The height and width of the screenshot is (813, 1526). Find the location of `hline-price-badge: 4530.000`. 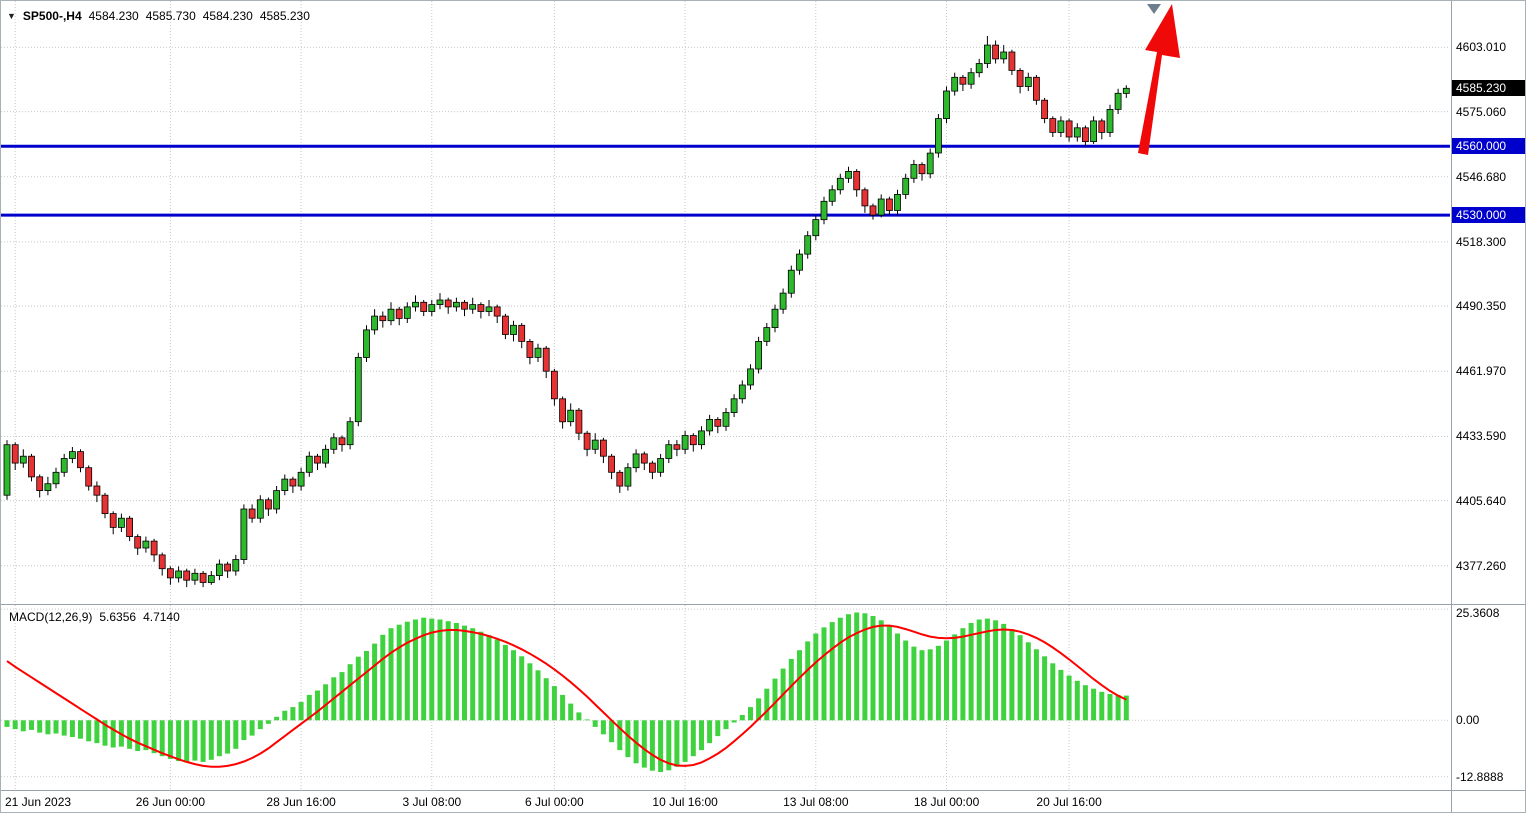

hline-price-badge: 4530.000 is located at coordinates (1488, 215).